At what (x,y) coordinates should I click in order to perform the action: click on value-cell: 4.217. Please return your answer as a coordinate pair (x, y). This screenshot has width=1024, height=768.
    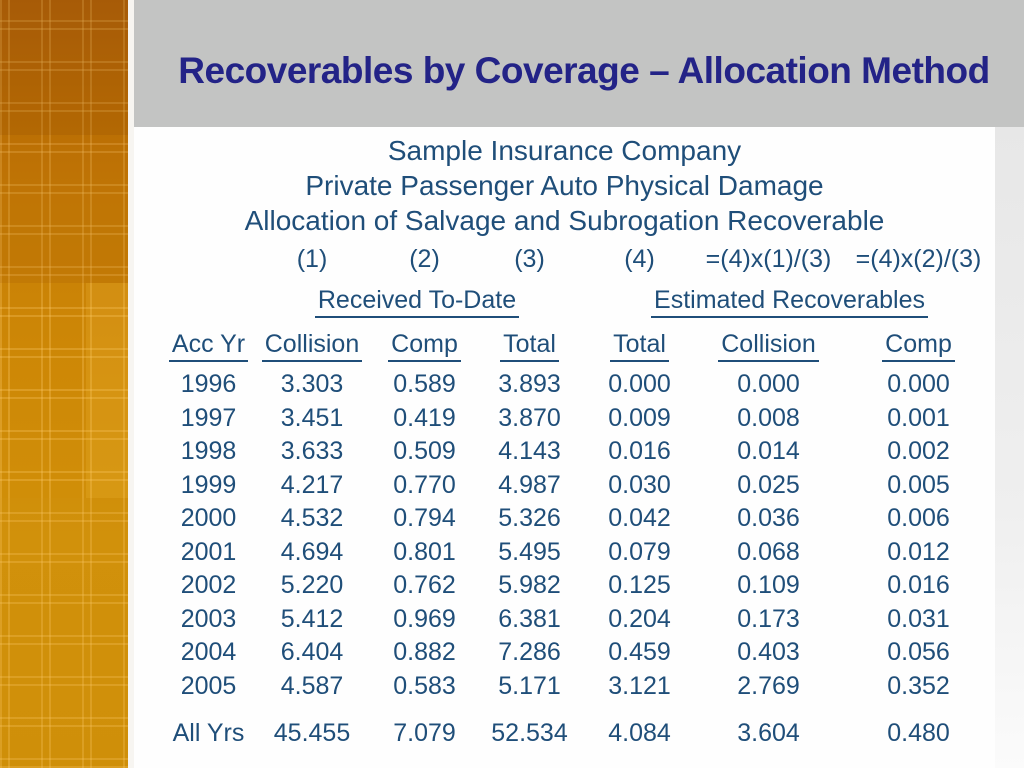
    Looking at the image, I should click on (312, 484).